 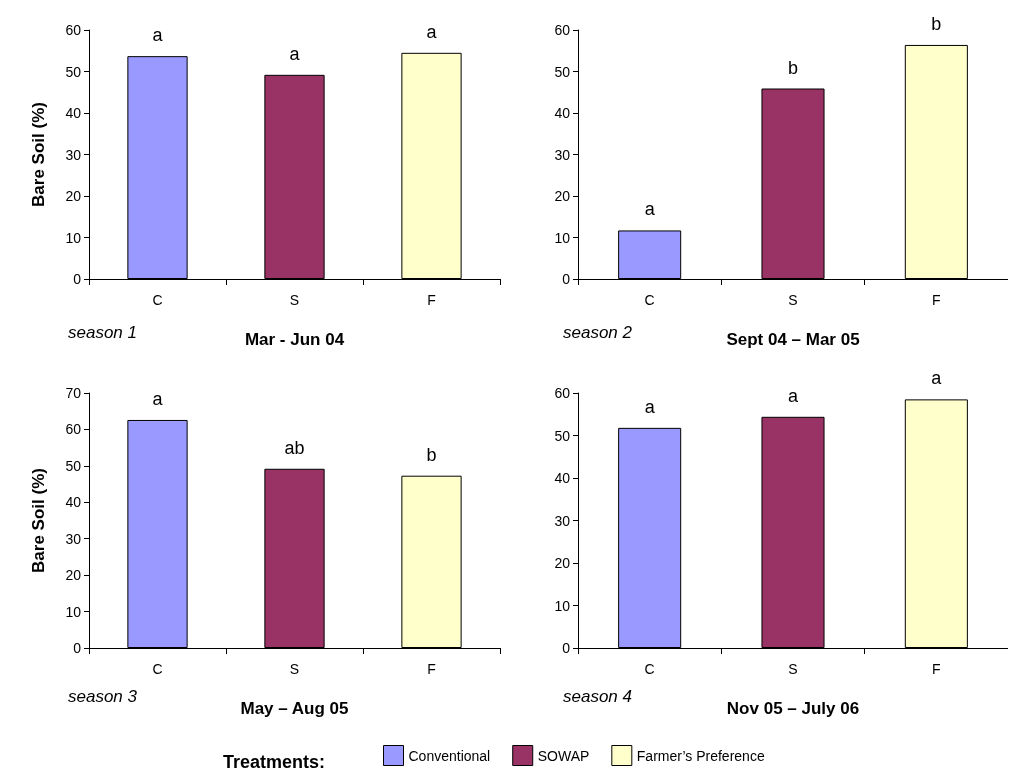 What do you see at coordinates (294, 447) in the screenshot?
I see `annotation: ab` at bounding box center [294, 447].